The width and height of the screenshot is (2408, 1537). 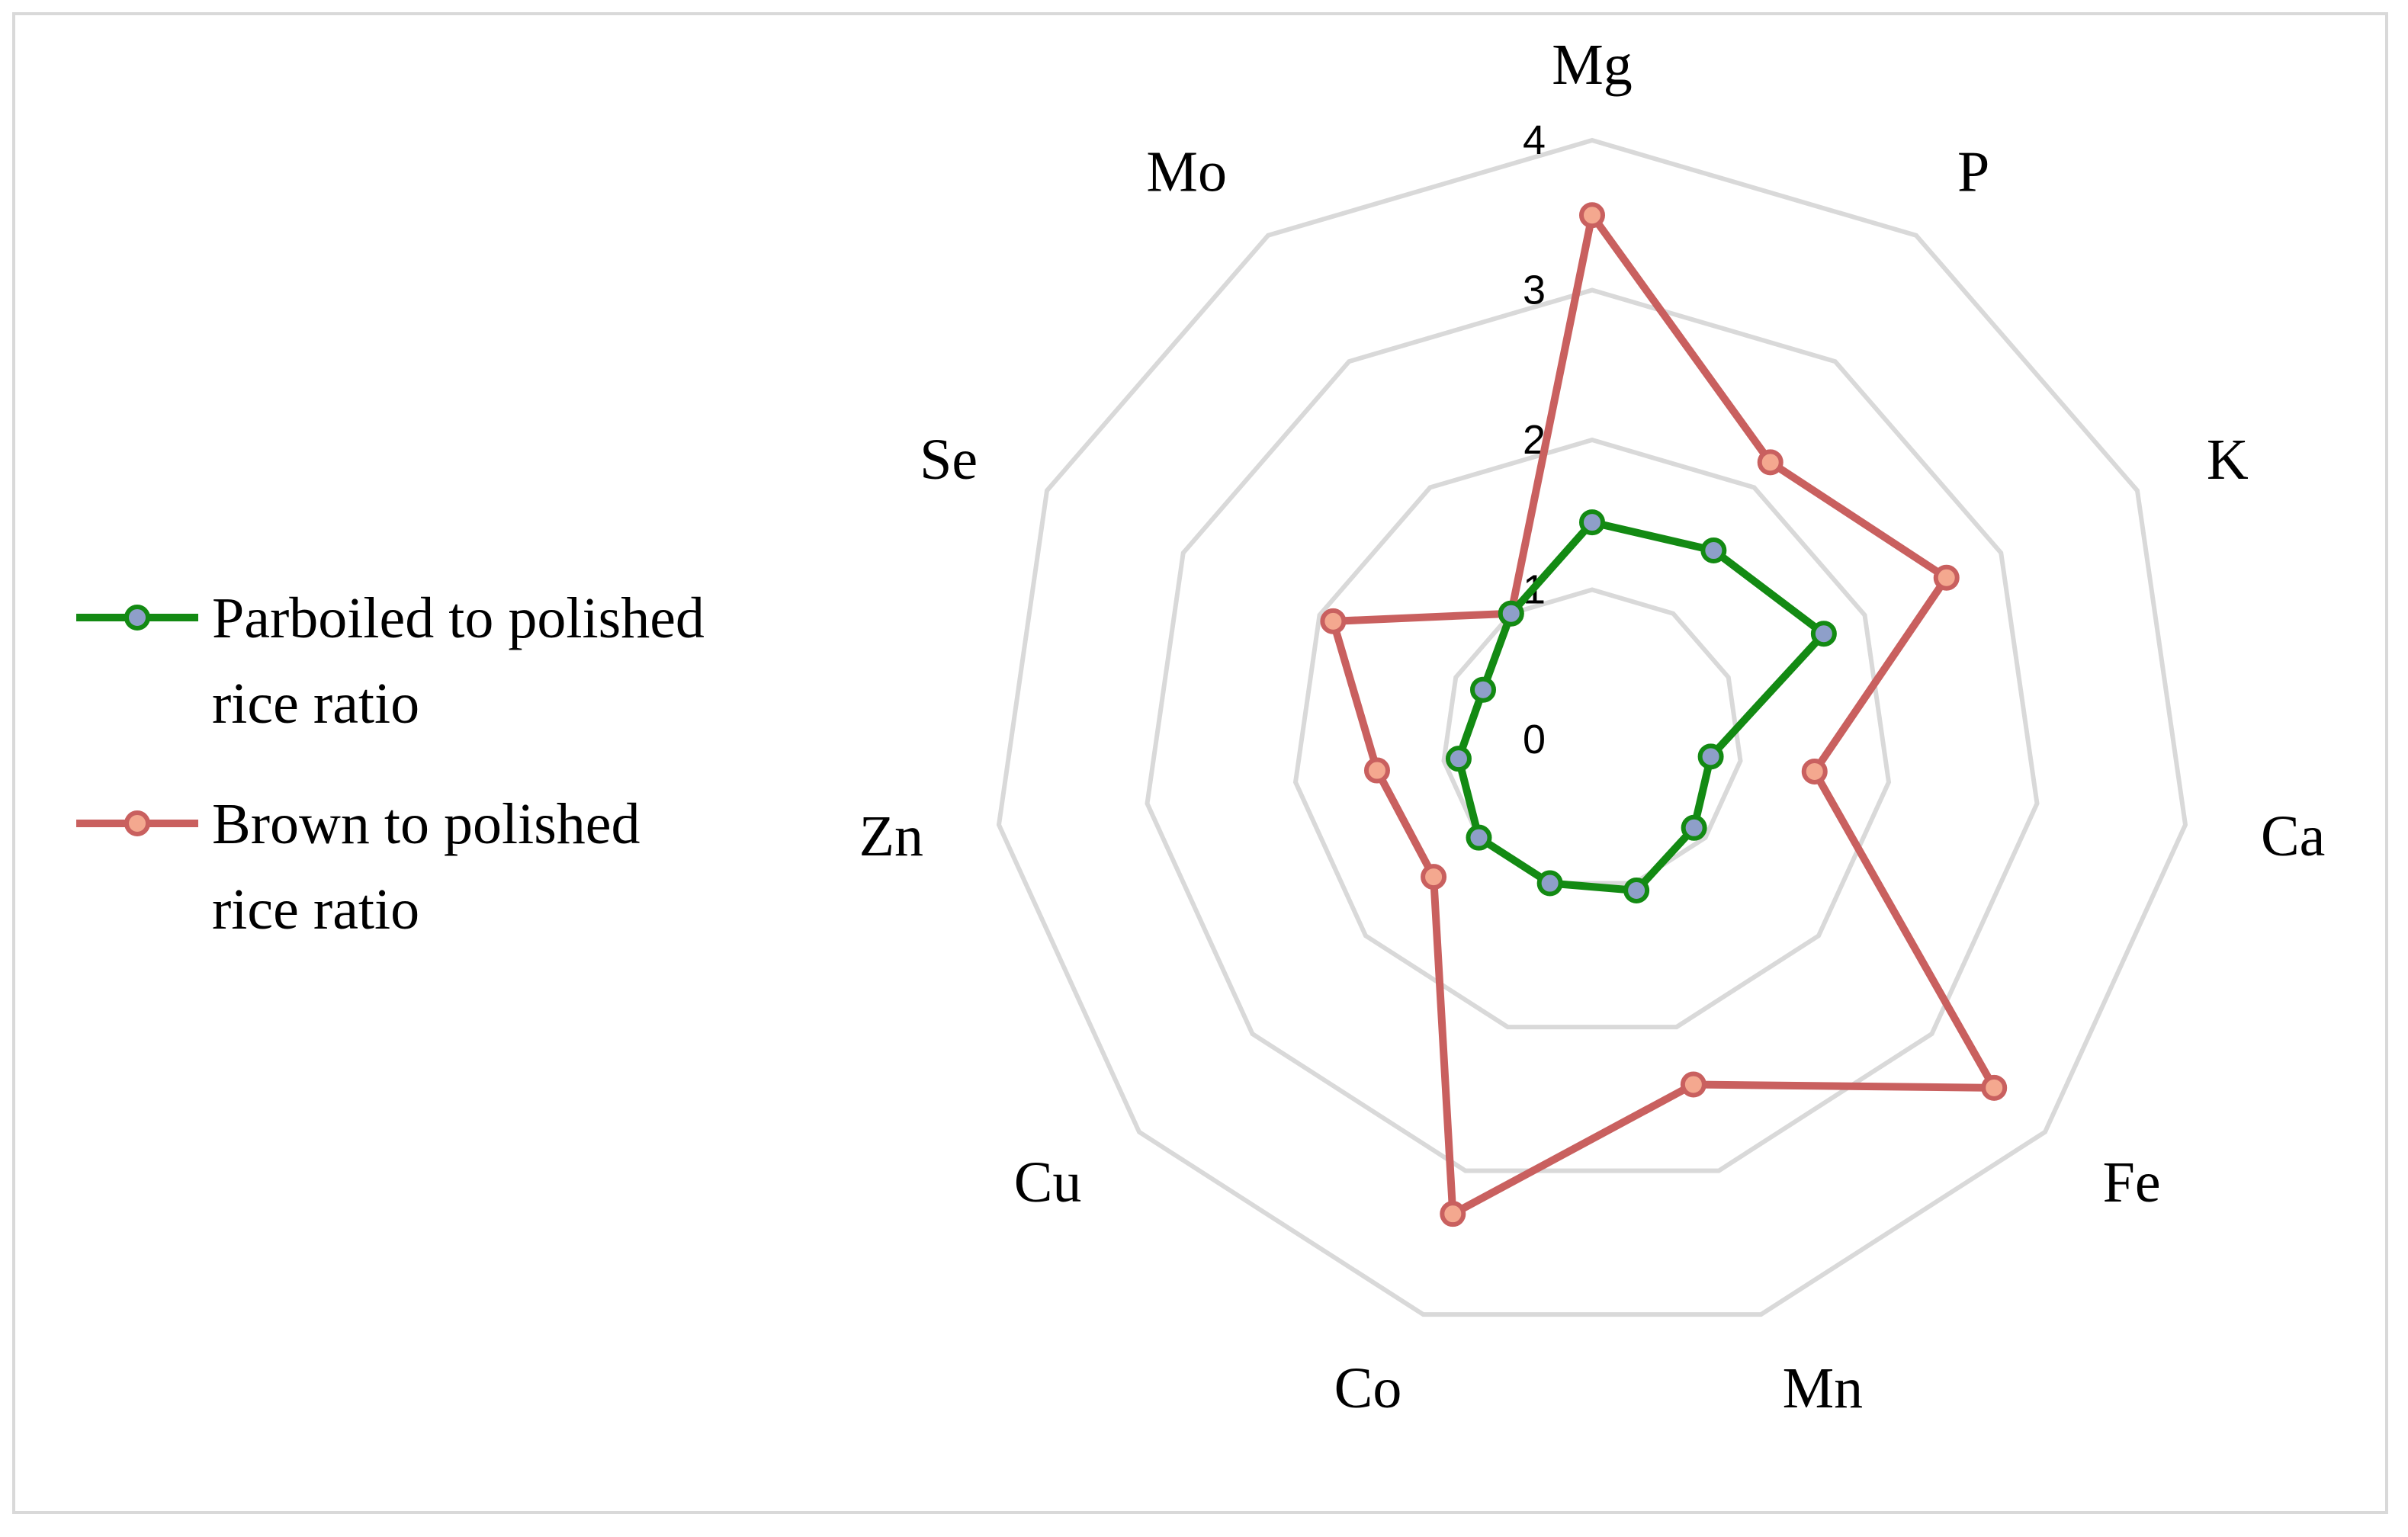 What do you see at coordinates (891, 836) in the screenshot?
I see `category-label-zn: Zn` at bounding box center [891, 836].